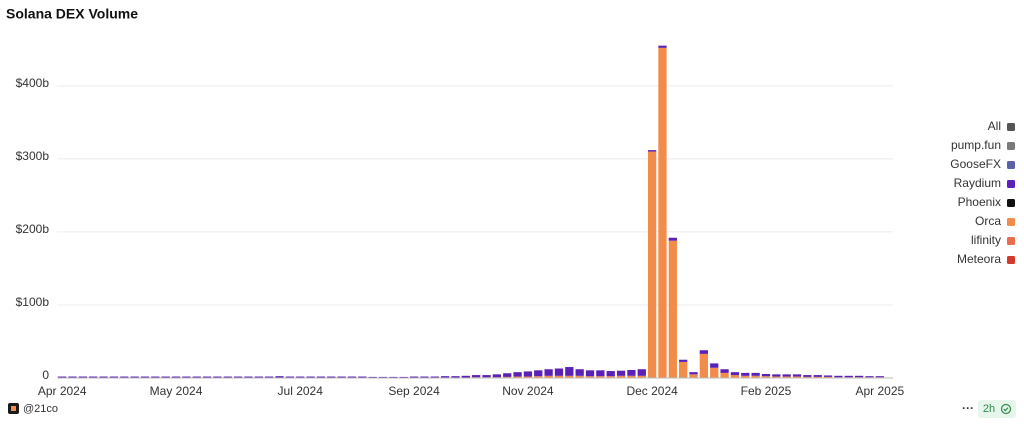  Describe the element at coordinates (40, 409) in the screenshot. I see `author: @21co` at that location.